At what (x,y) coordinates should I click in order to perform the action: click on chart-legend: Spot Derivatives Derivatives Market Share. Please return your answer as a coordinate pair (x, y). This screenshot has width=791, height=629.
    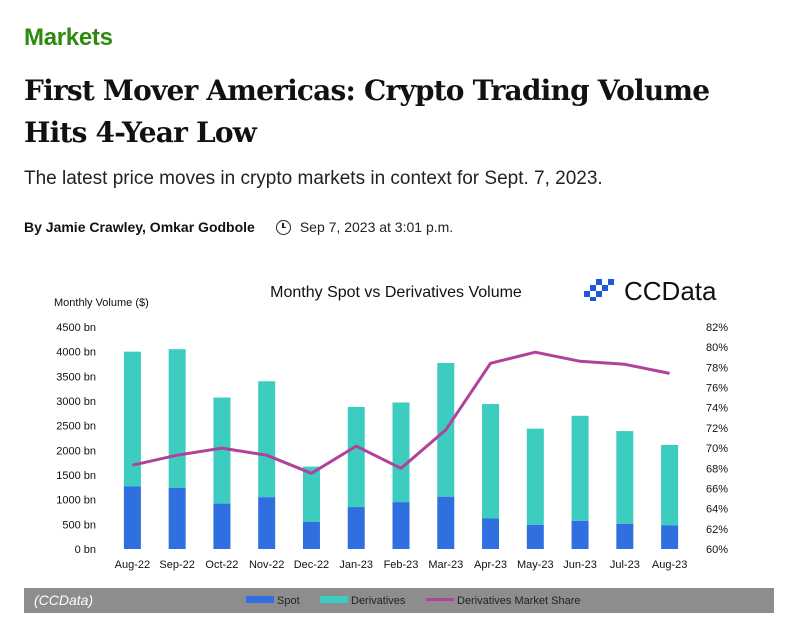
    Looking at the image, I should click on (413, 601).